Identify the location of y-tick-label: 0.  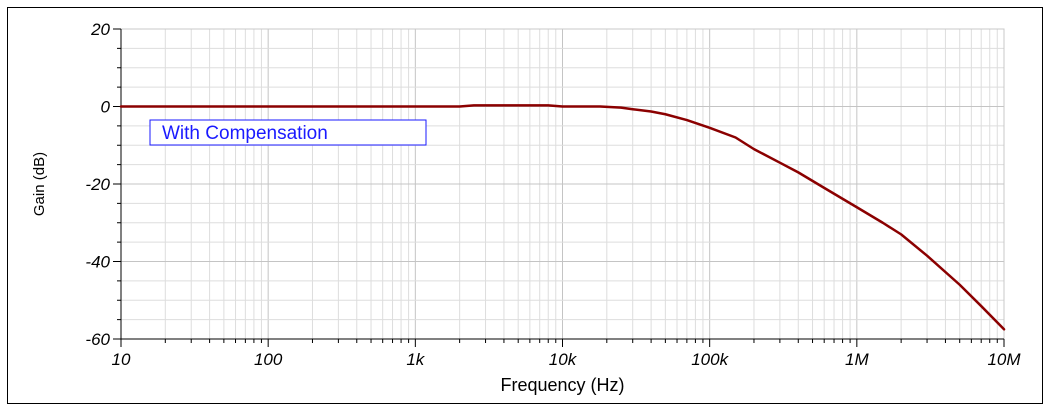
(106, 107).